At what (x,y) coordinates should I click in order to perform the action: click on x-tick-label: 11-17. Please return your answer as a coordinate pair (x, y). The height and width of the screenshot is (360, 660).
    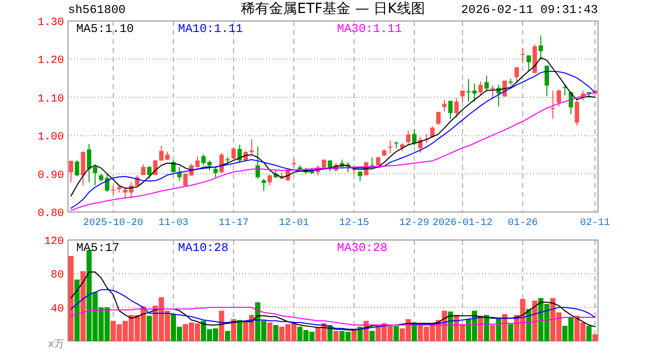
    Looking at the image, I should click on (233, 223).